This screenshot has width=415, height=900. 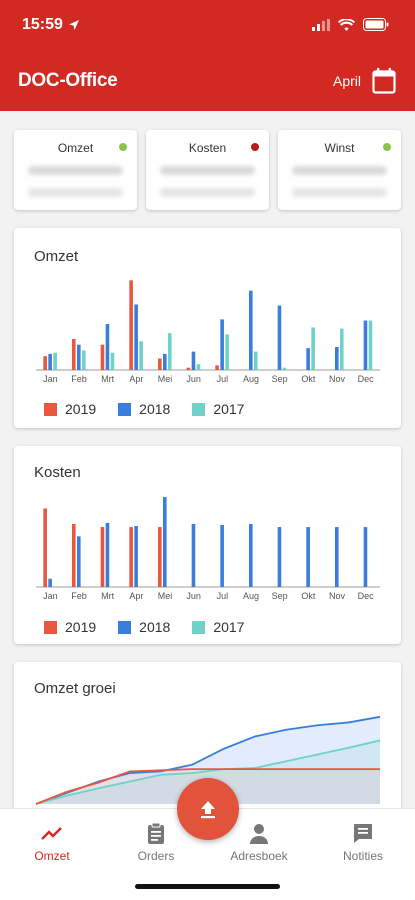 I want to click on line-2019, so click(x=207, y=786).